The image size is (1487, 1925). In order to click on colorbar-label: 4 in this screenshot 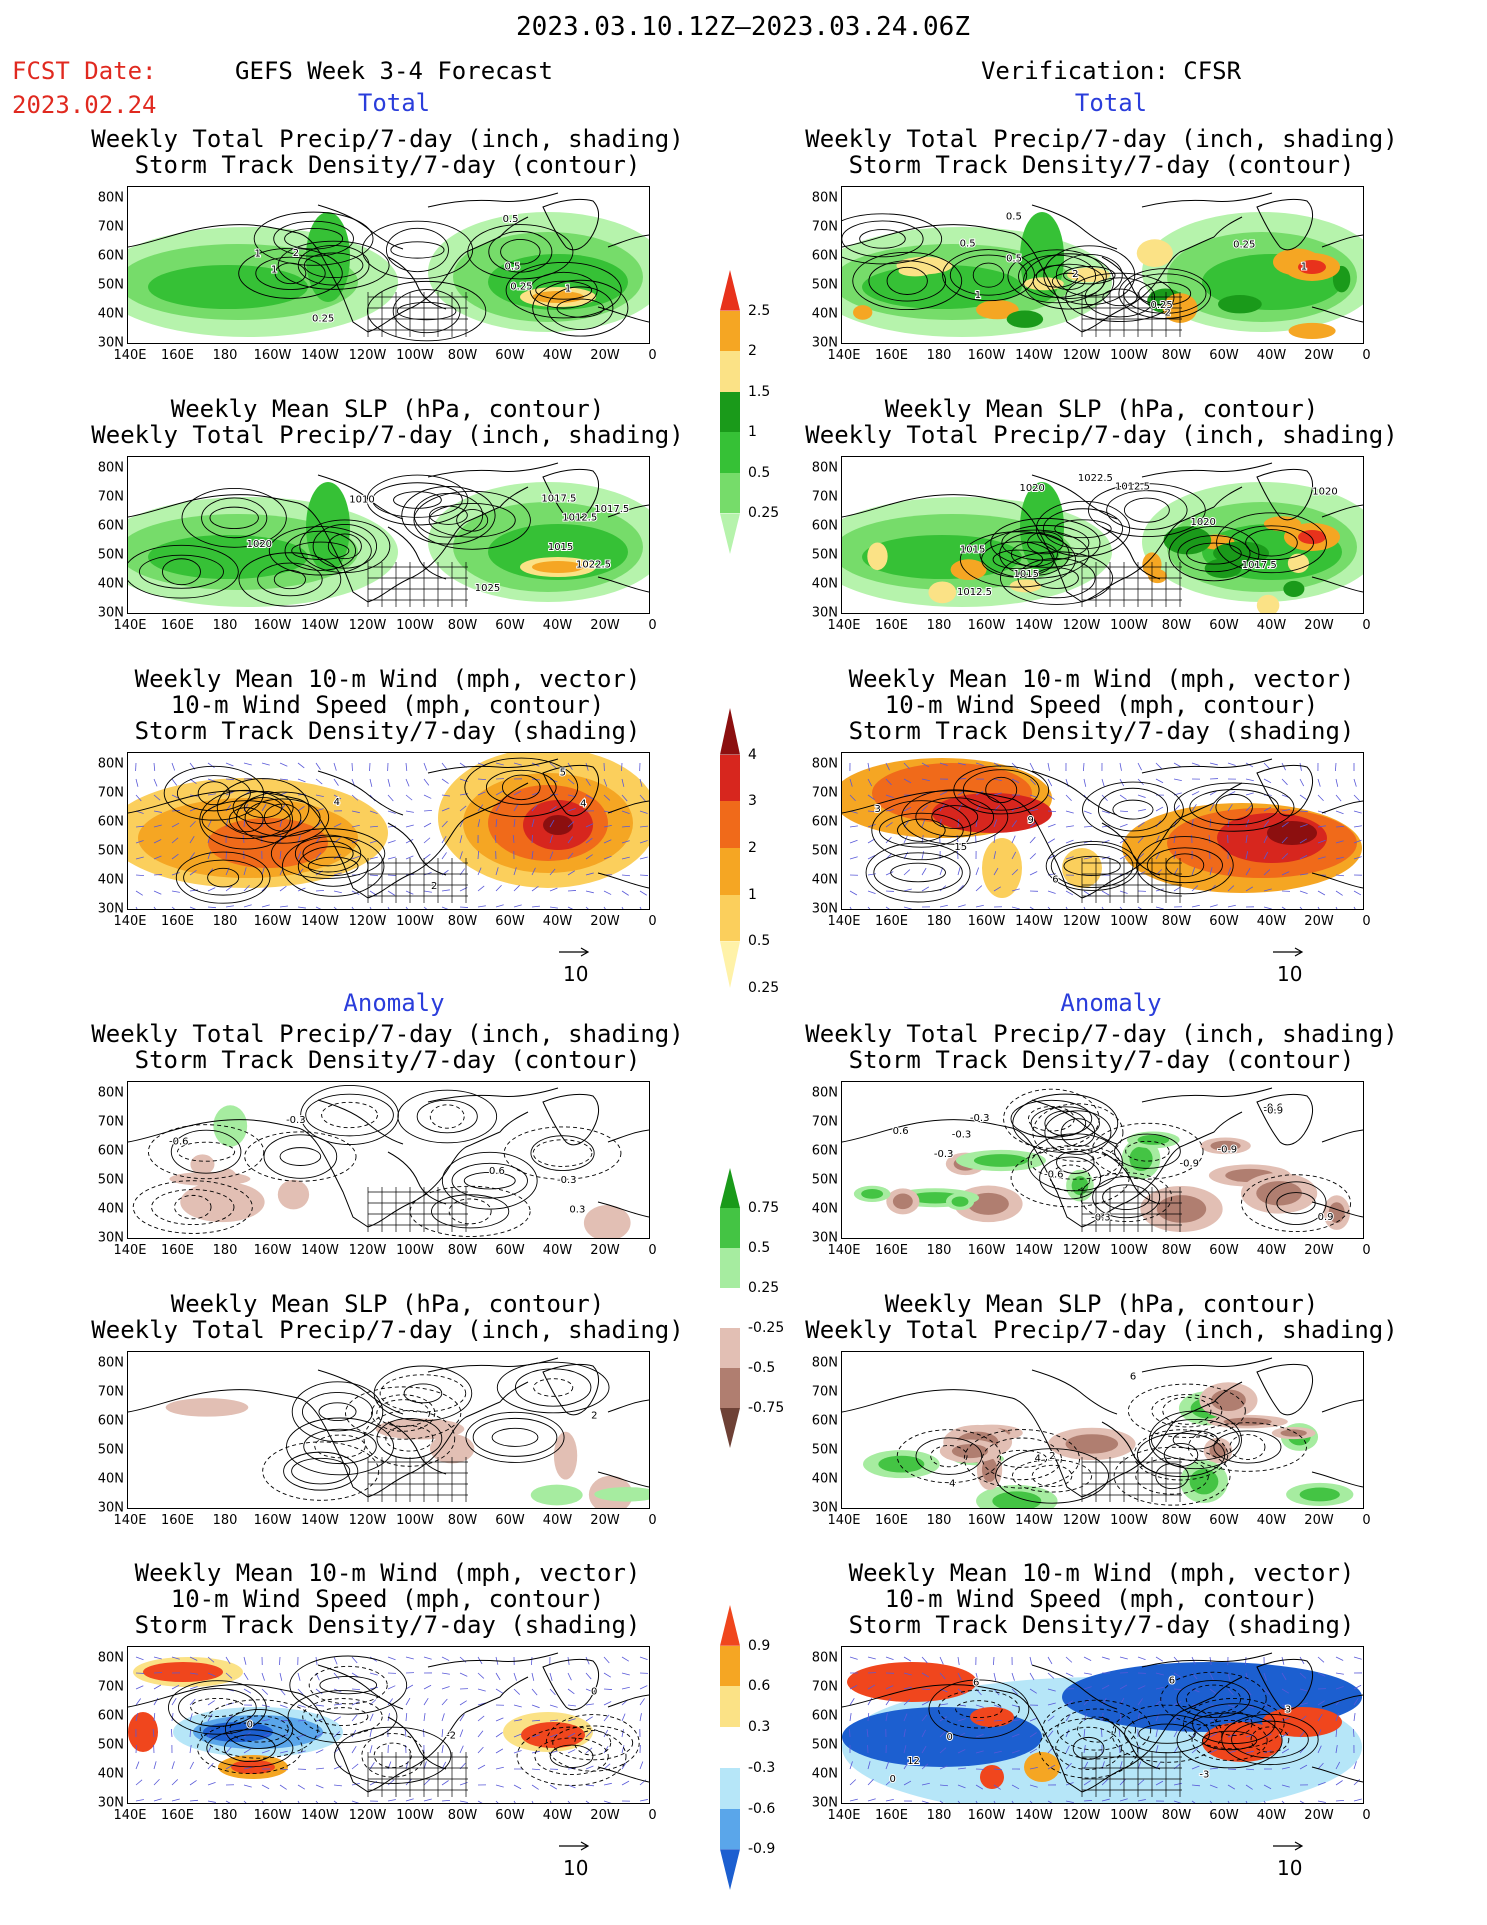, I will do `click(752, 754)`.